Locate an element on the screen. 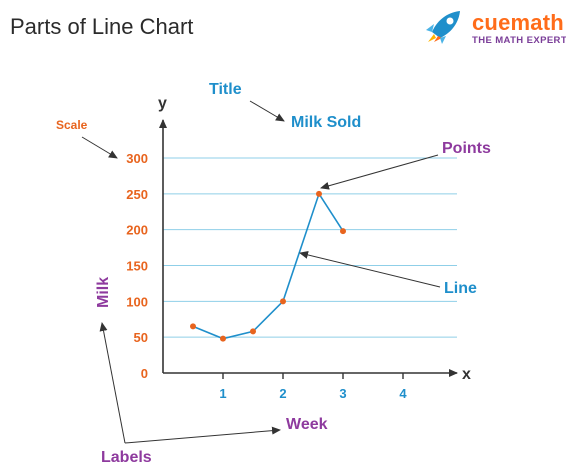 The width and height of the screenshot is (566, 470). y-tick-label: 100 is located at coordinates (137, 301).